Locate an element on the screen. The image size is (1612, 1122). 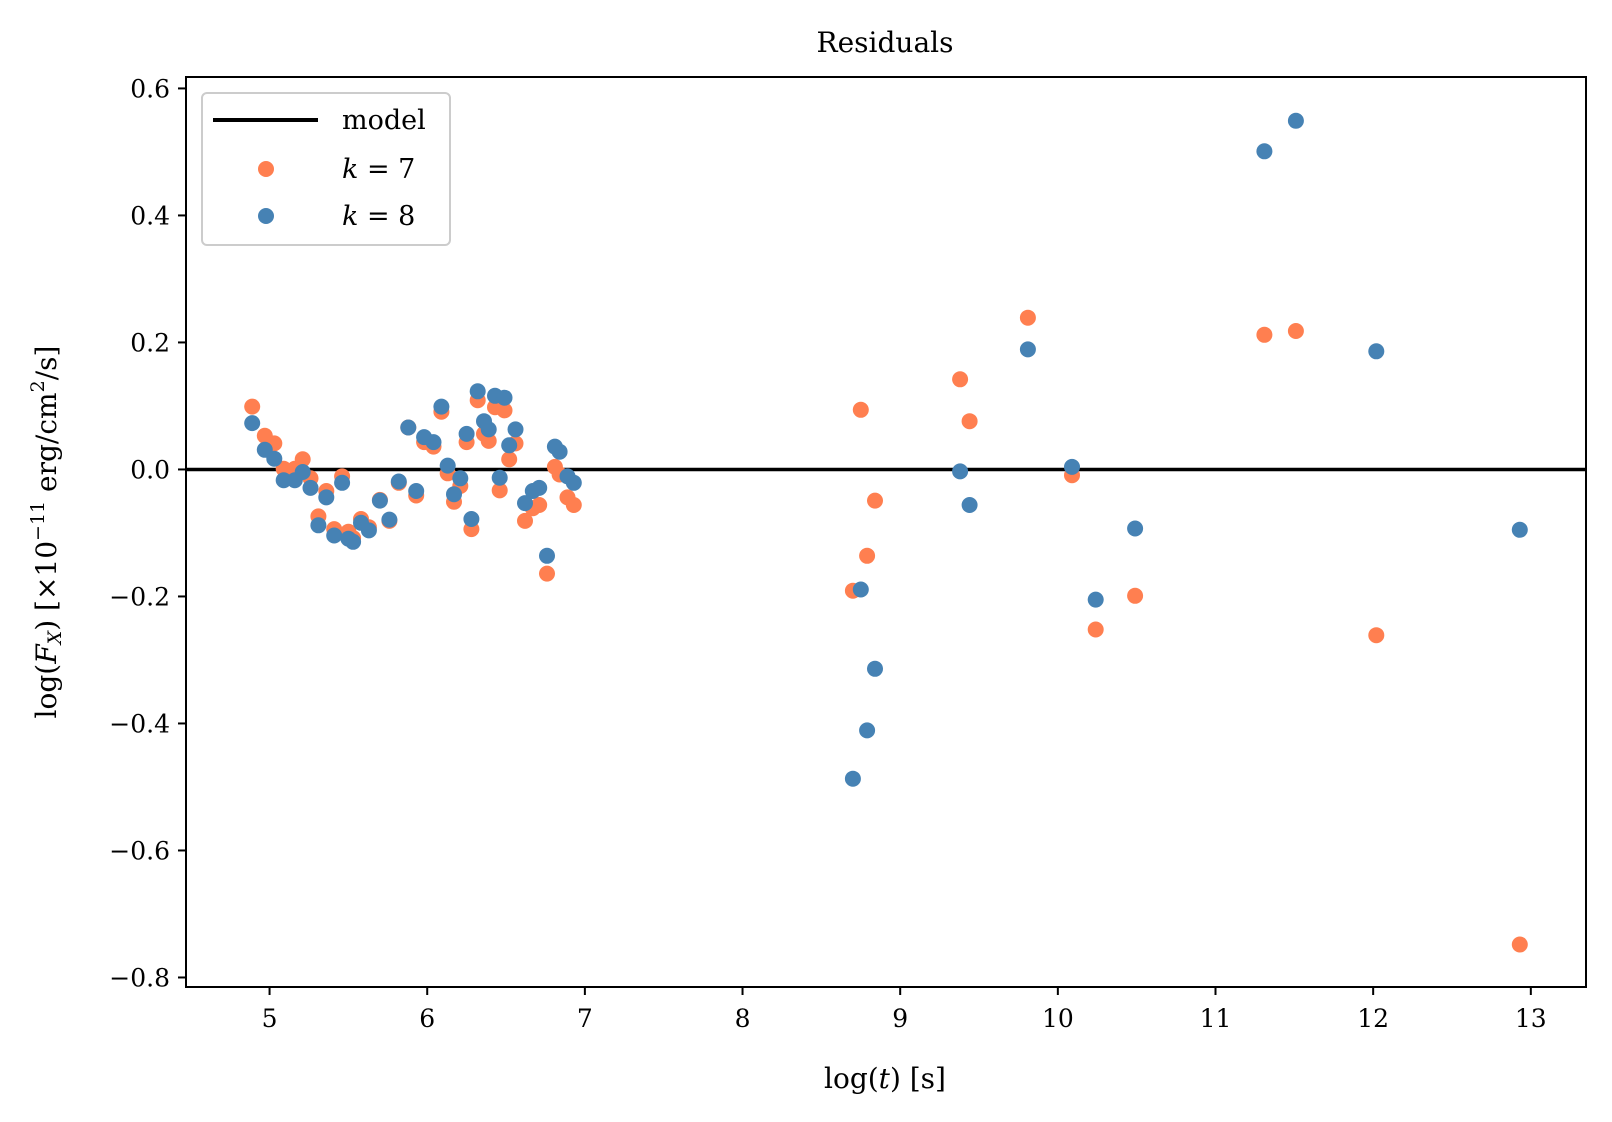
y-tick-label: 0.0 is located at coordinates (150, 469).